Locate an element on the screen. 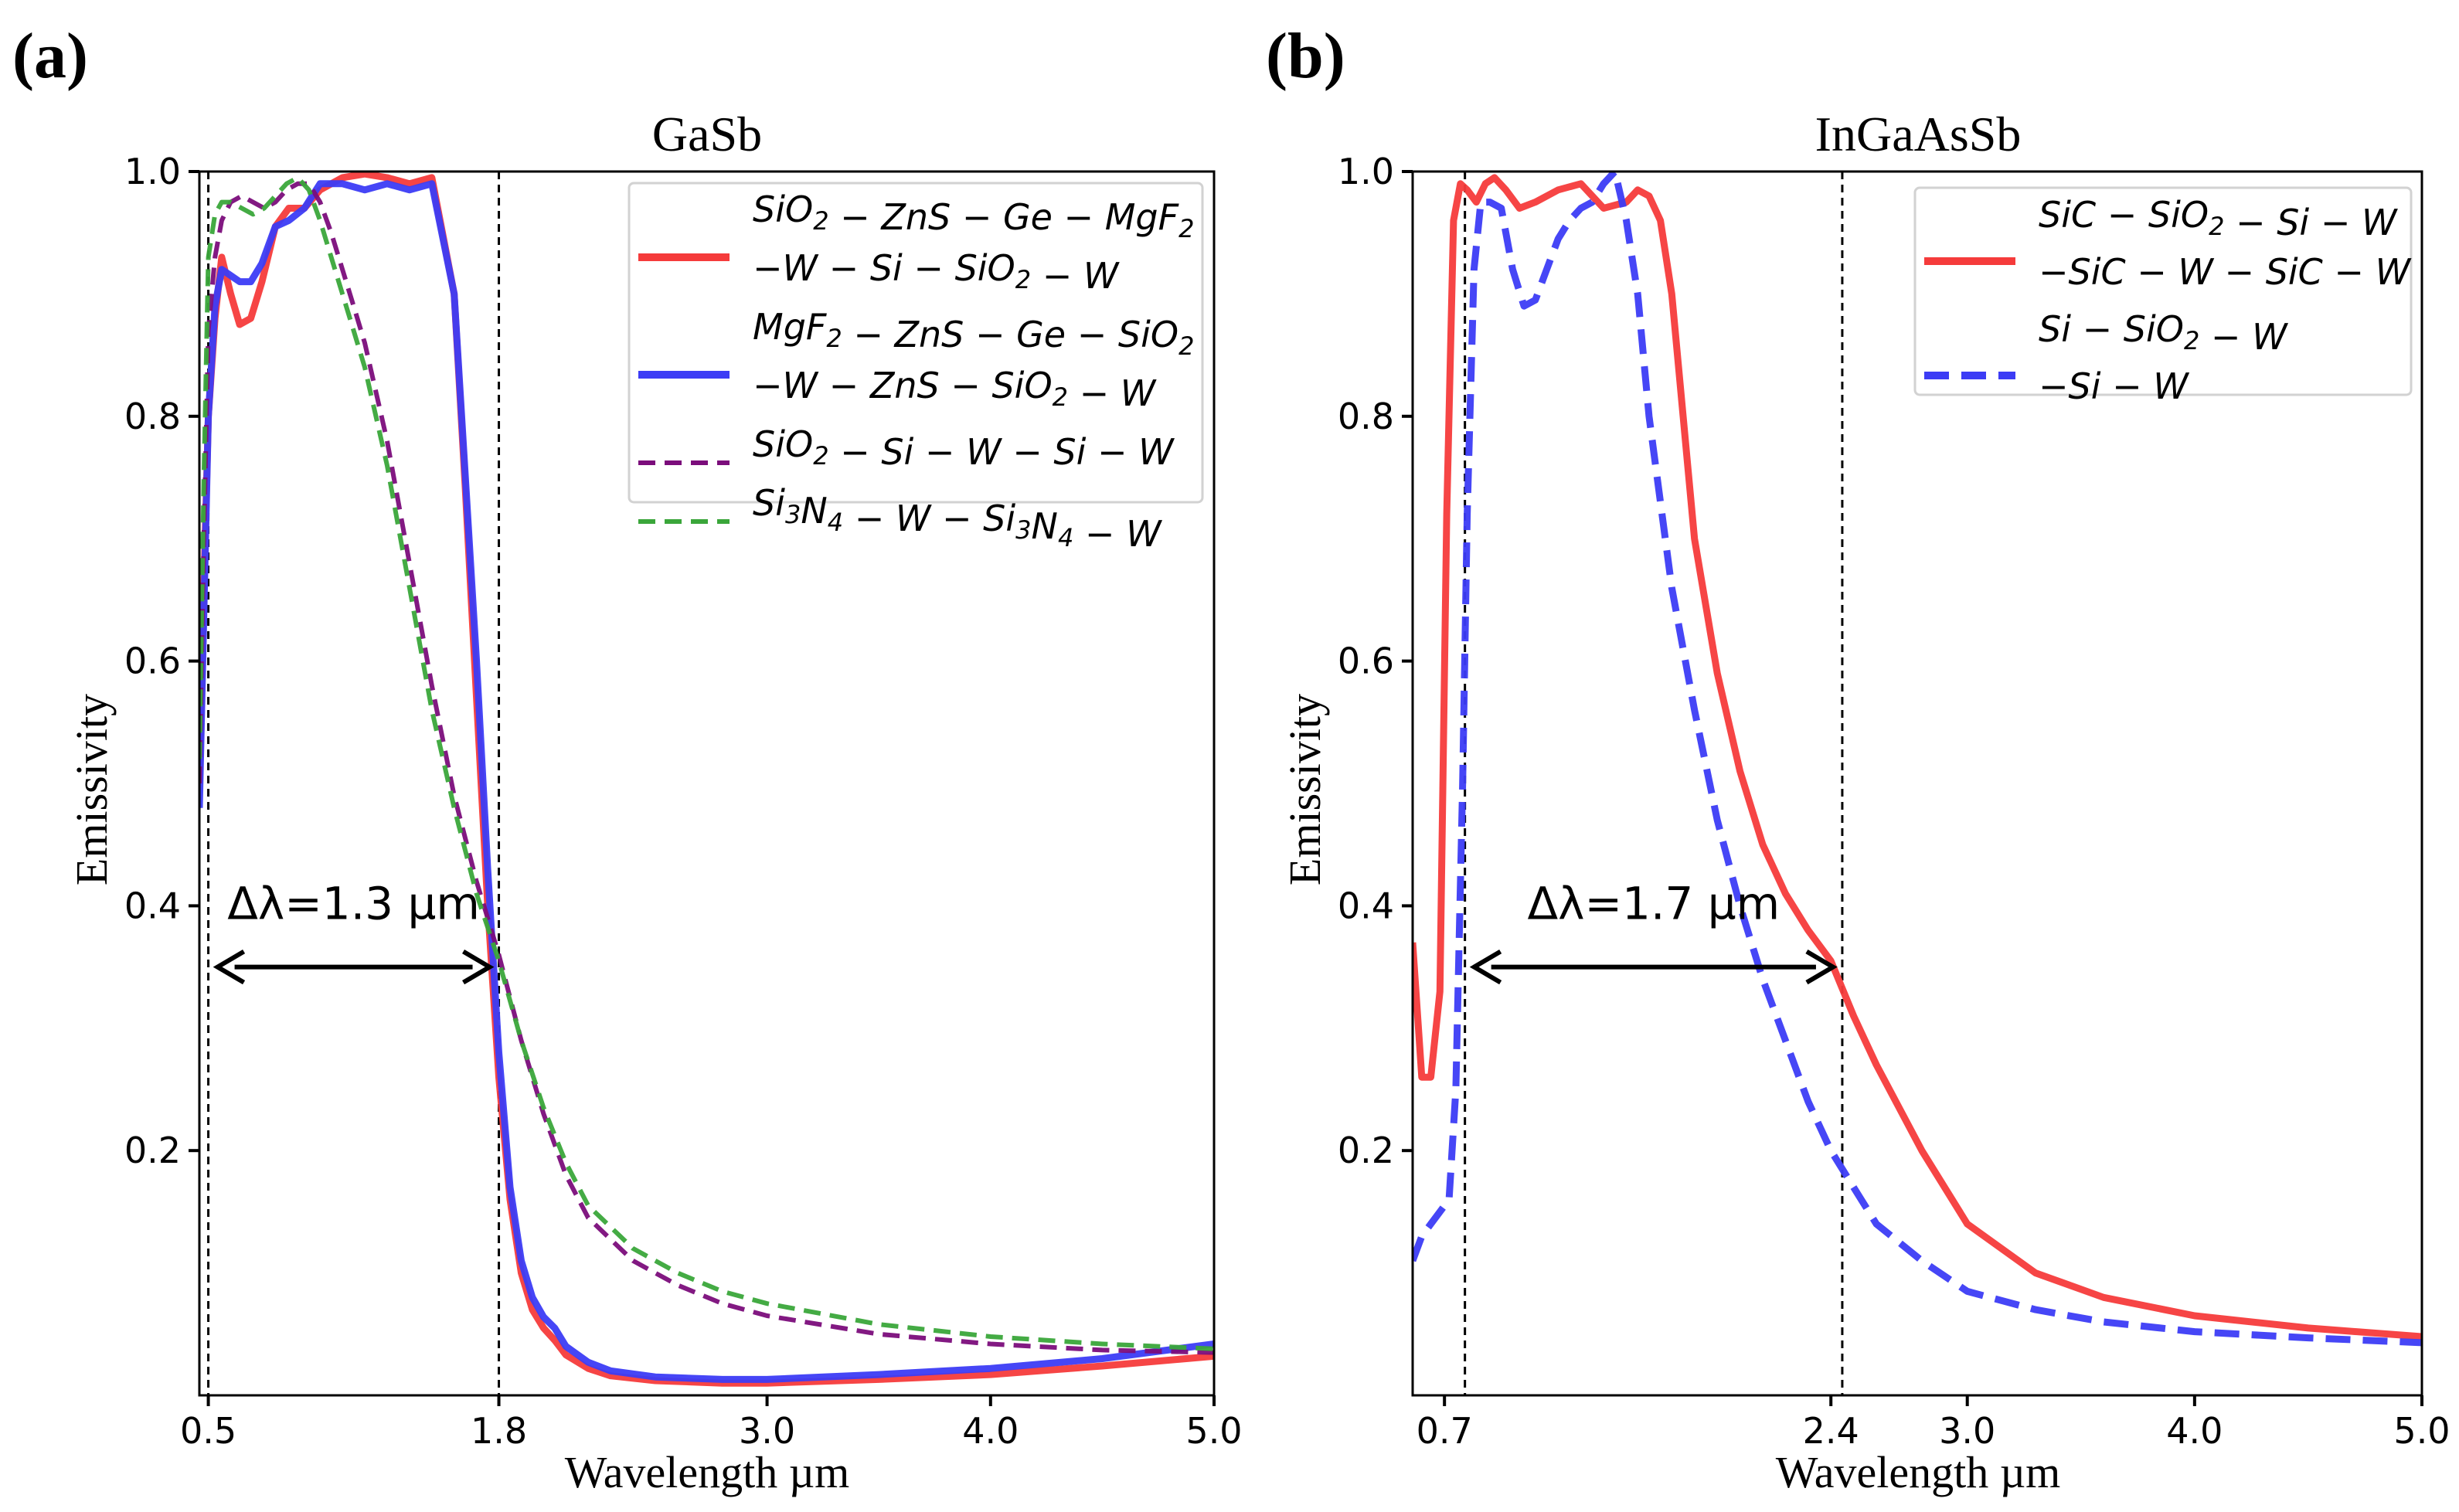  legend-label-2-0: SiO2 − Si − W − Si − W is located at coordinates (964, 448).